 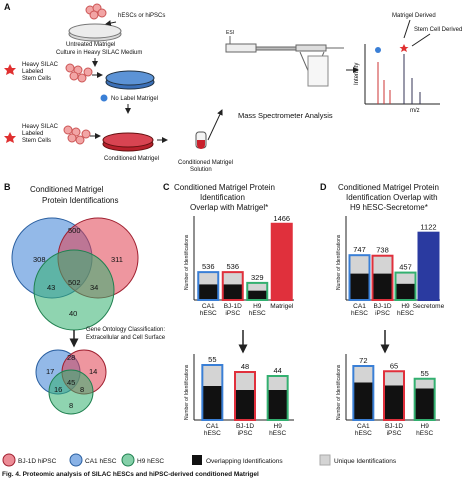 I want to click on cell-cluster-top, so click(x=96, y=11).